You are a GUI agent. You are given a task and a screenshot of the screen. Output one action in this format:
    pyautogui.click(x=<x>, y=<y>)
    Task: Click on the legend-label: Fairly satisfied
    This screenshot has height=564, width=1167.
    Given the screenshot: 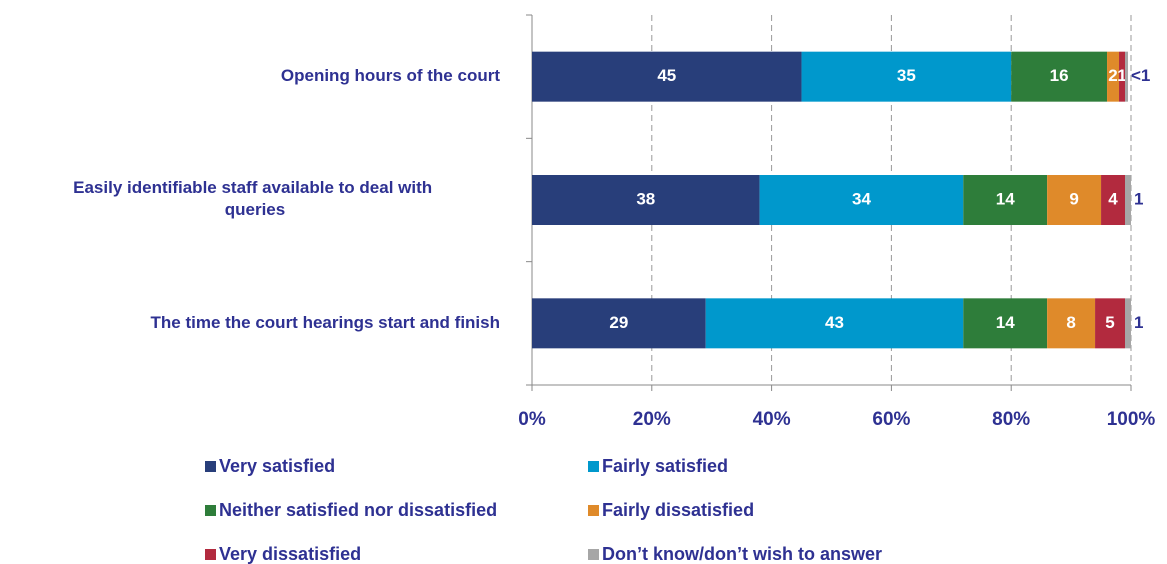 What is the action you would take?
    pyautogui.click(x=665, y=466)
    